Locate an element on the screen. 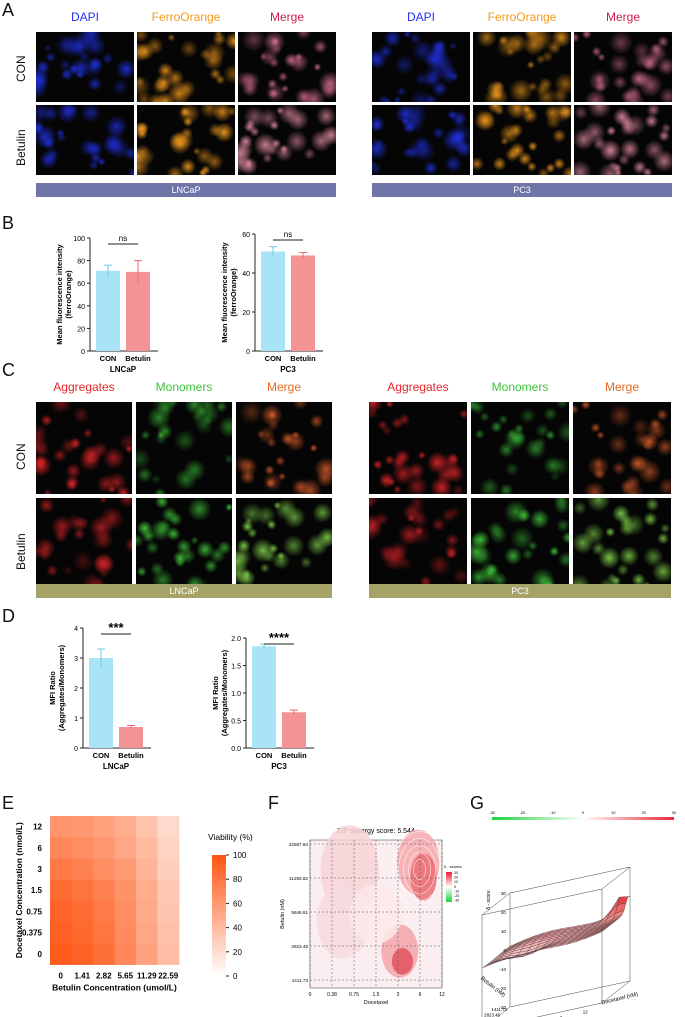  panel-label-a: A is located at coordinates (8, 10).